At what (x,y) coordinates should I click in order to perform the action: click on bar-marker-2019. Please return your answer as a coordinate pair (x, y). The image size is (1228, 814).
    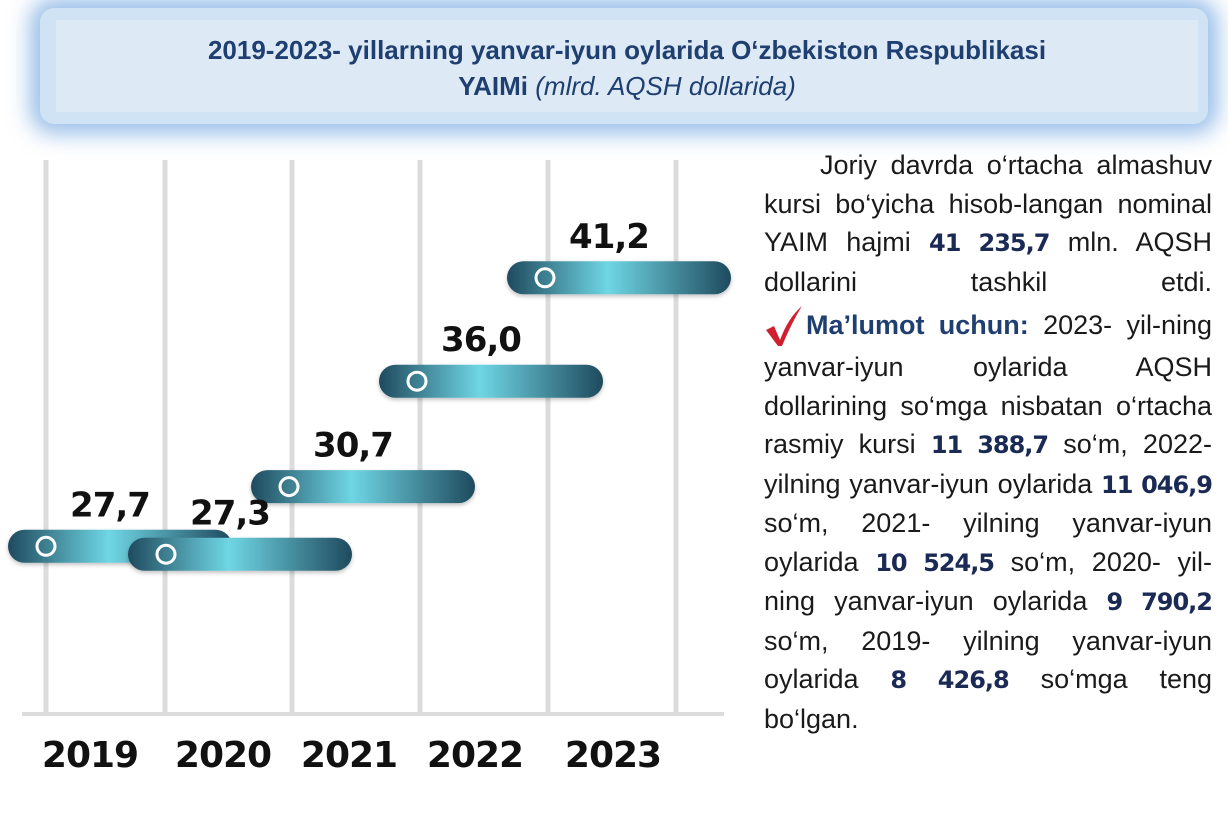
    Looking at the image, I should click on (46, 546).